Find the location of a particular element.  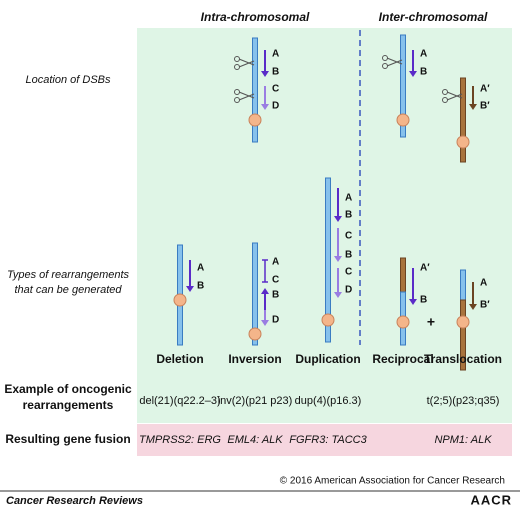

row-label: Types of rearrangements is located at coordinates (68, 275).